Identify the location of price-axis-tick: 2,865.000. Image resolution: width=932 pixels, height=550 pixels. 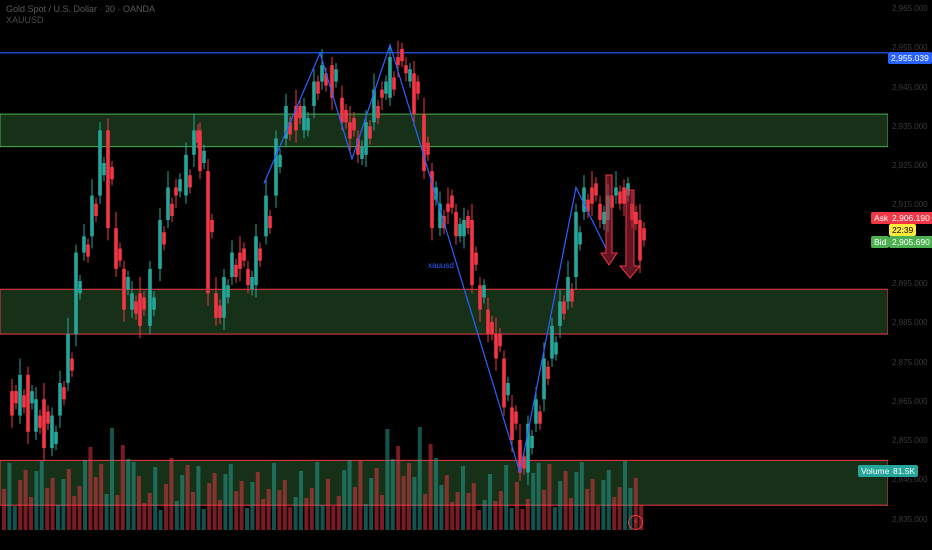
(910, 401).